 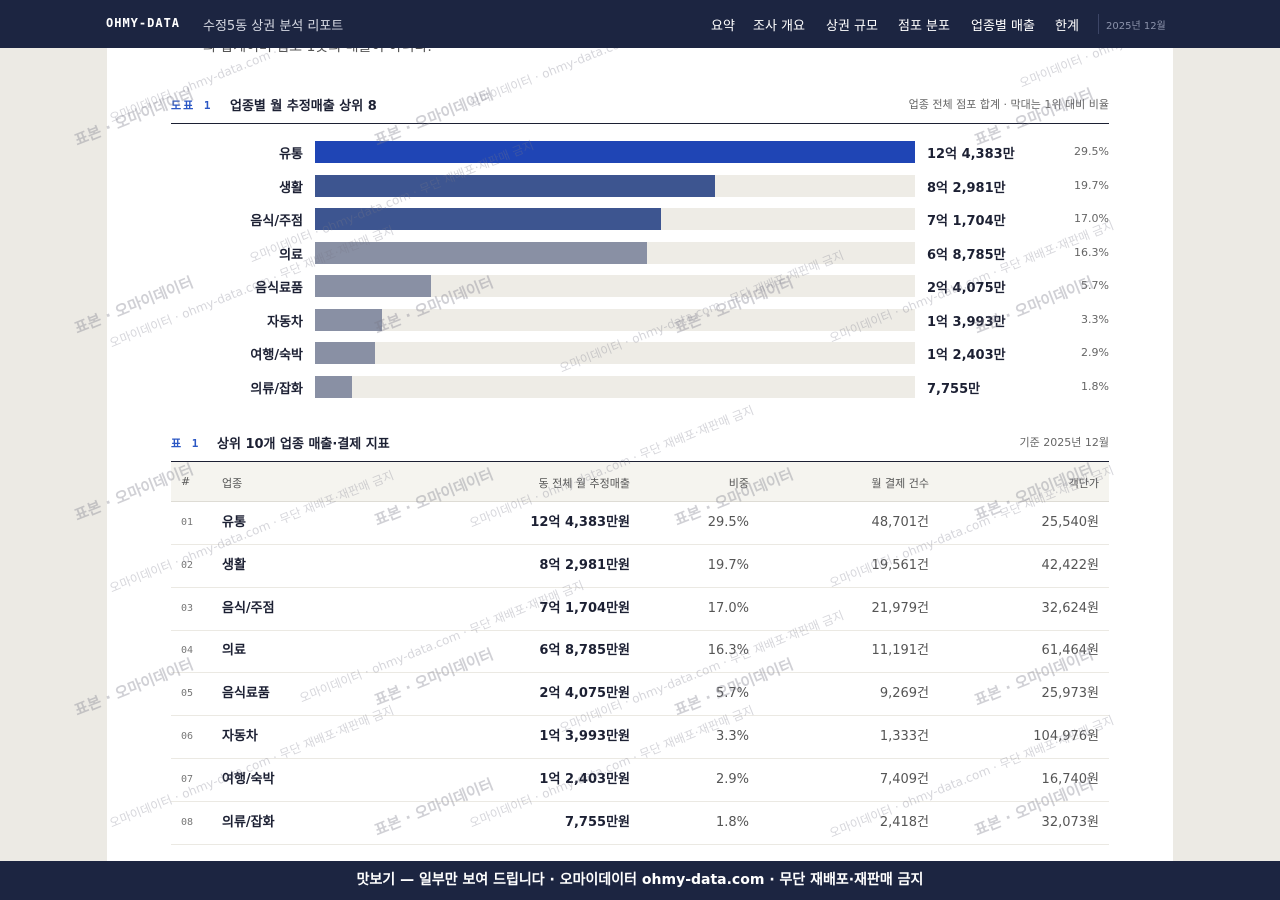 I want to click on category-label: 여행/숙박, so click(x=276, y=355).